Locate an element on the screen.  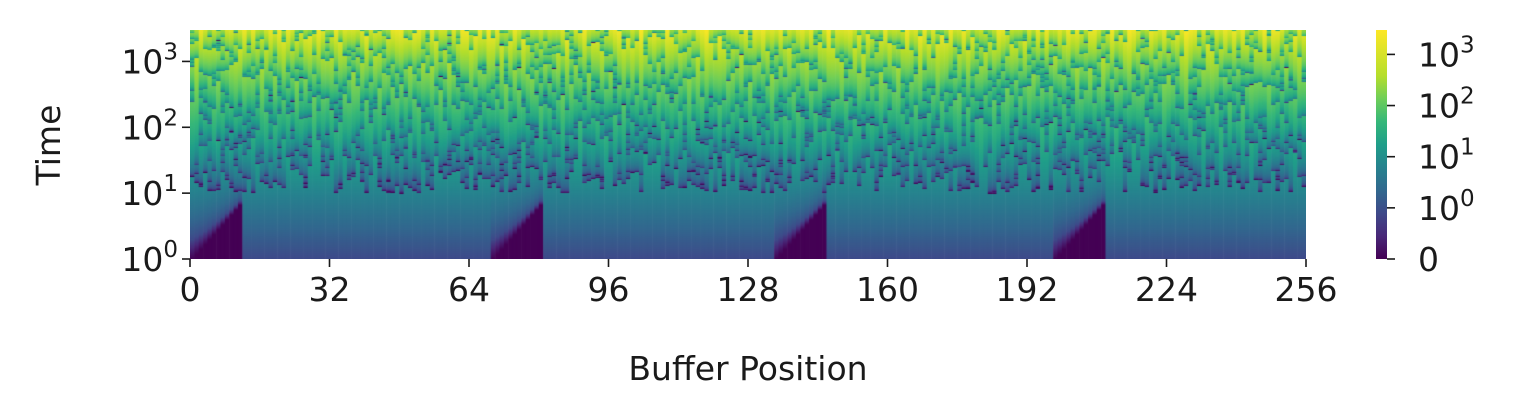
colorbar: 0 100 10¹ 10² 10³ is located at coordinates (1425, 154).